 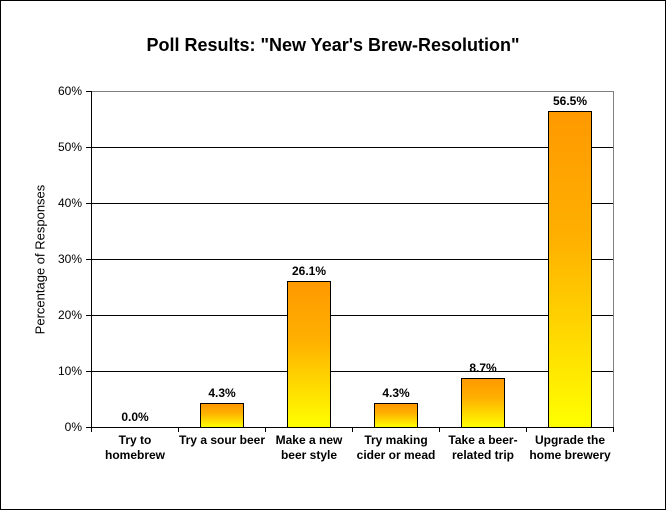 What do you see at coordinates (91, 259) in the screenshot?
I see `y-axis` at bounding box center [91, 259].